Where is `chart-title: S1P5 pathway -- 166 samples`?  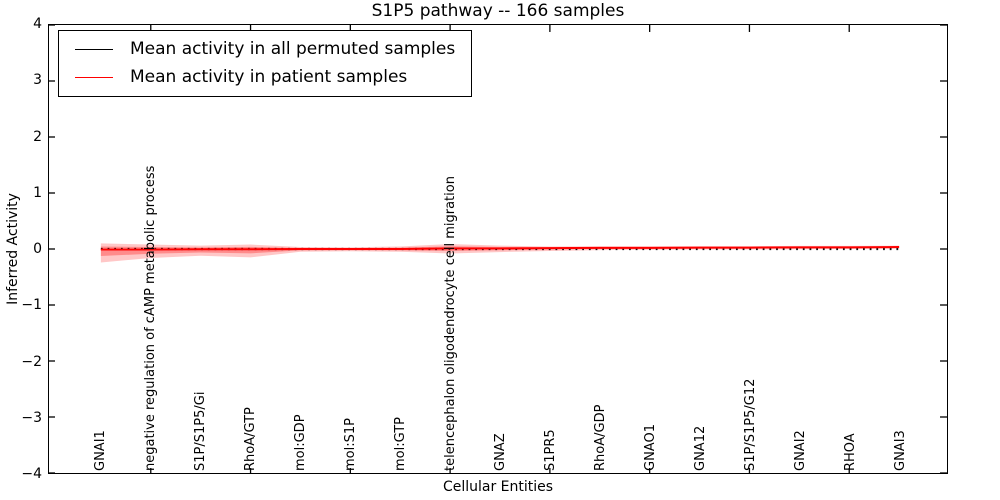 chart-title: S1P5 pathway -- 166 samples is located at coordinates (498, 11).